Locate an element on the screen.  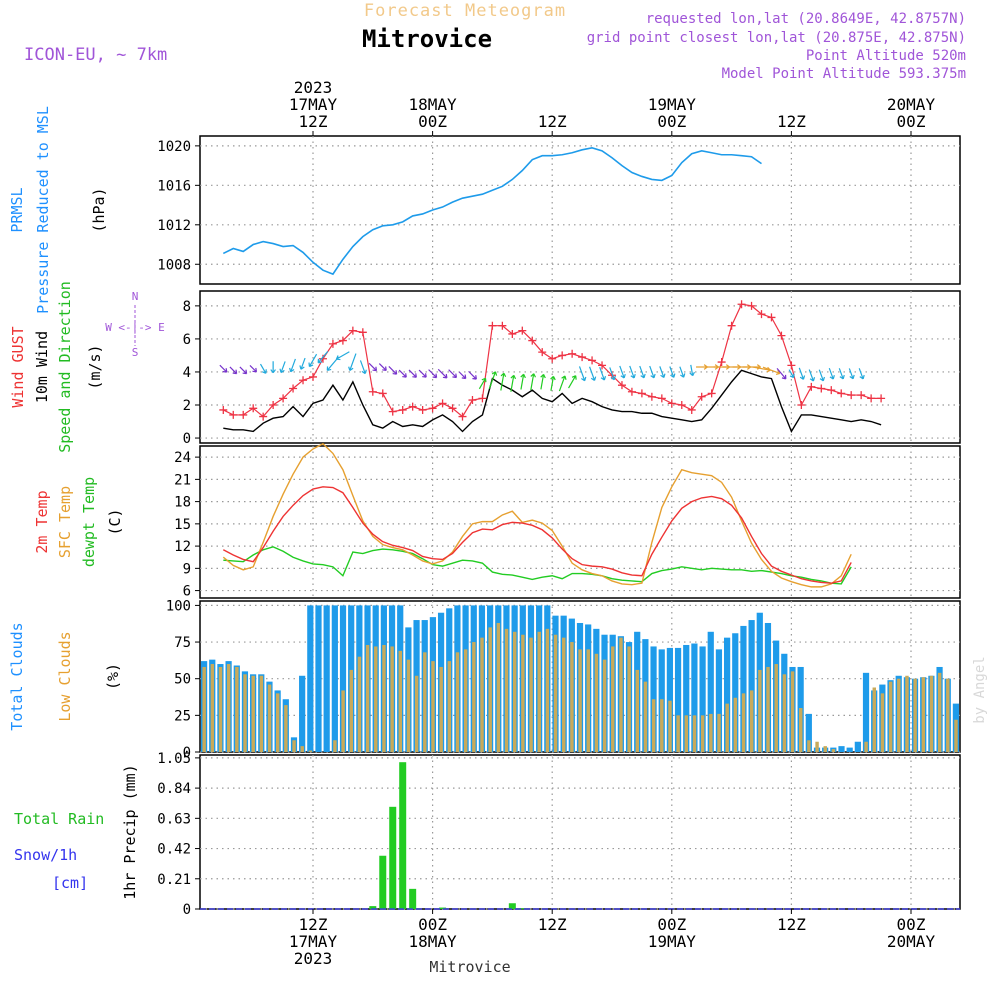
bottom-time-label: 18MAY is located at coordinates (433, 941).